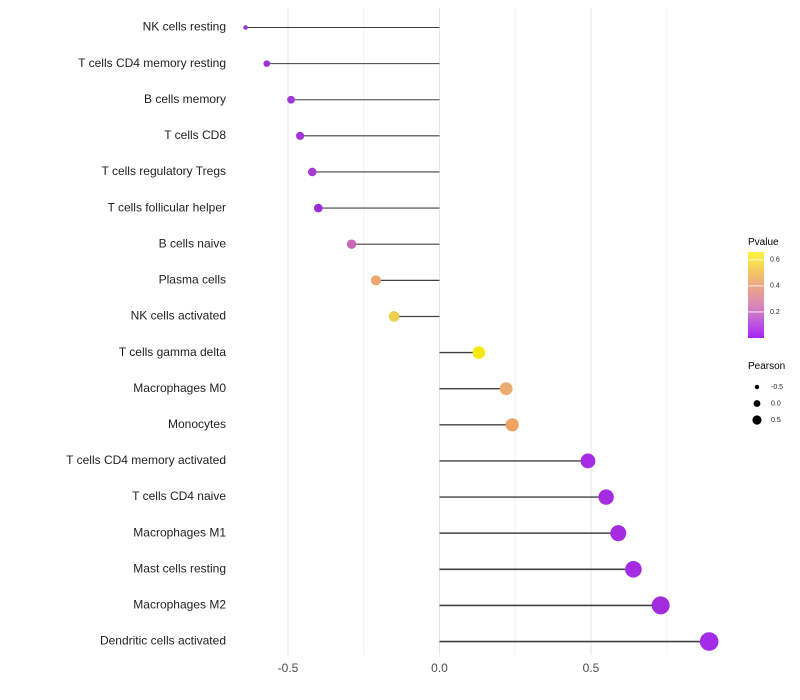  Describe the element at coordinates (164, 171) in the screenshot. I see `y-axis-label: T cells regulatory Tregs` at that location.